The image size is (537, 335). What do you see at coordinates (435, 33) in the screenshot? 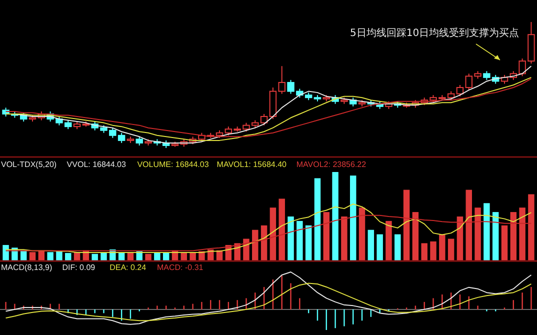
I see `annotation: 5日均线回踩10日均线受到支撑为买点` at bounding box center [435, 33].